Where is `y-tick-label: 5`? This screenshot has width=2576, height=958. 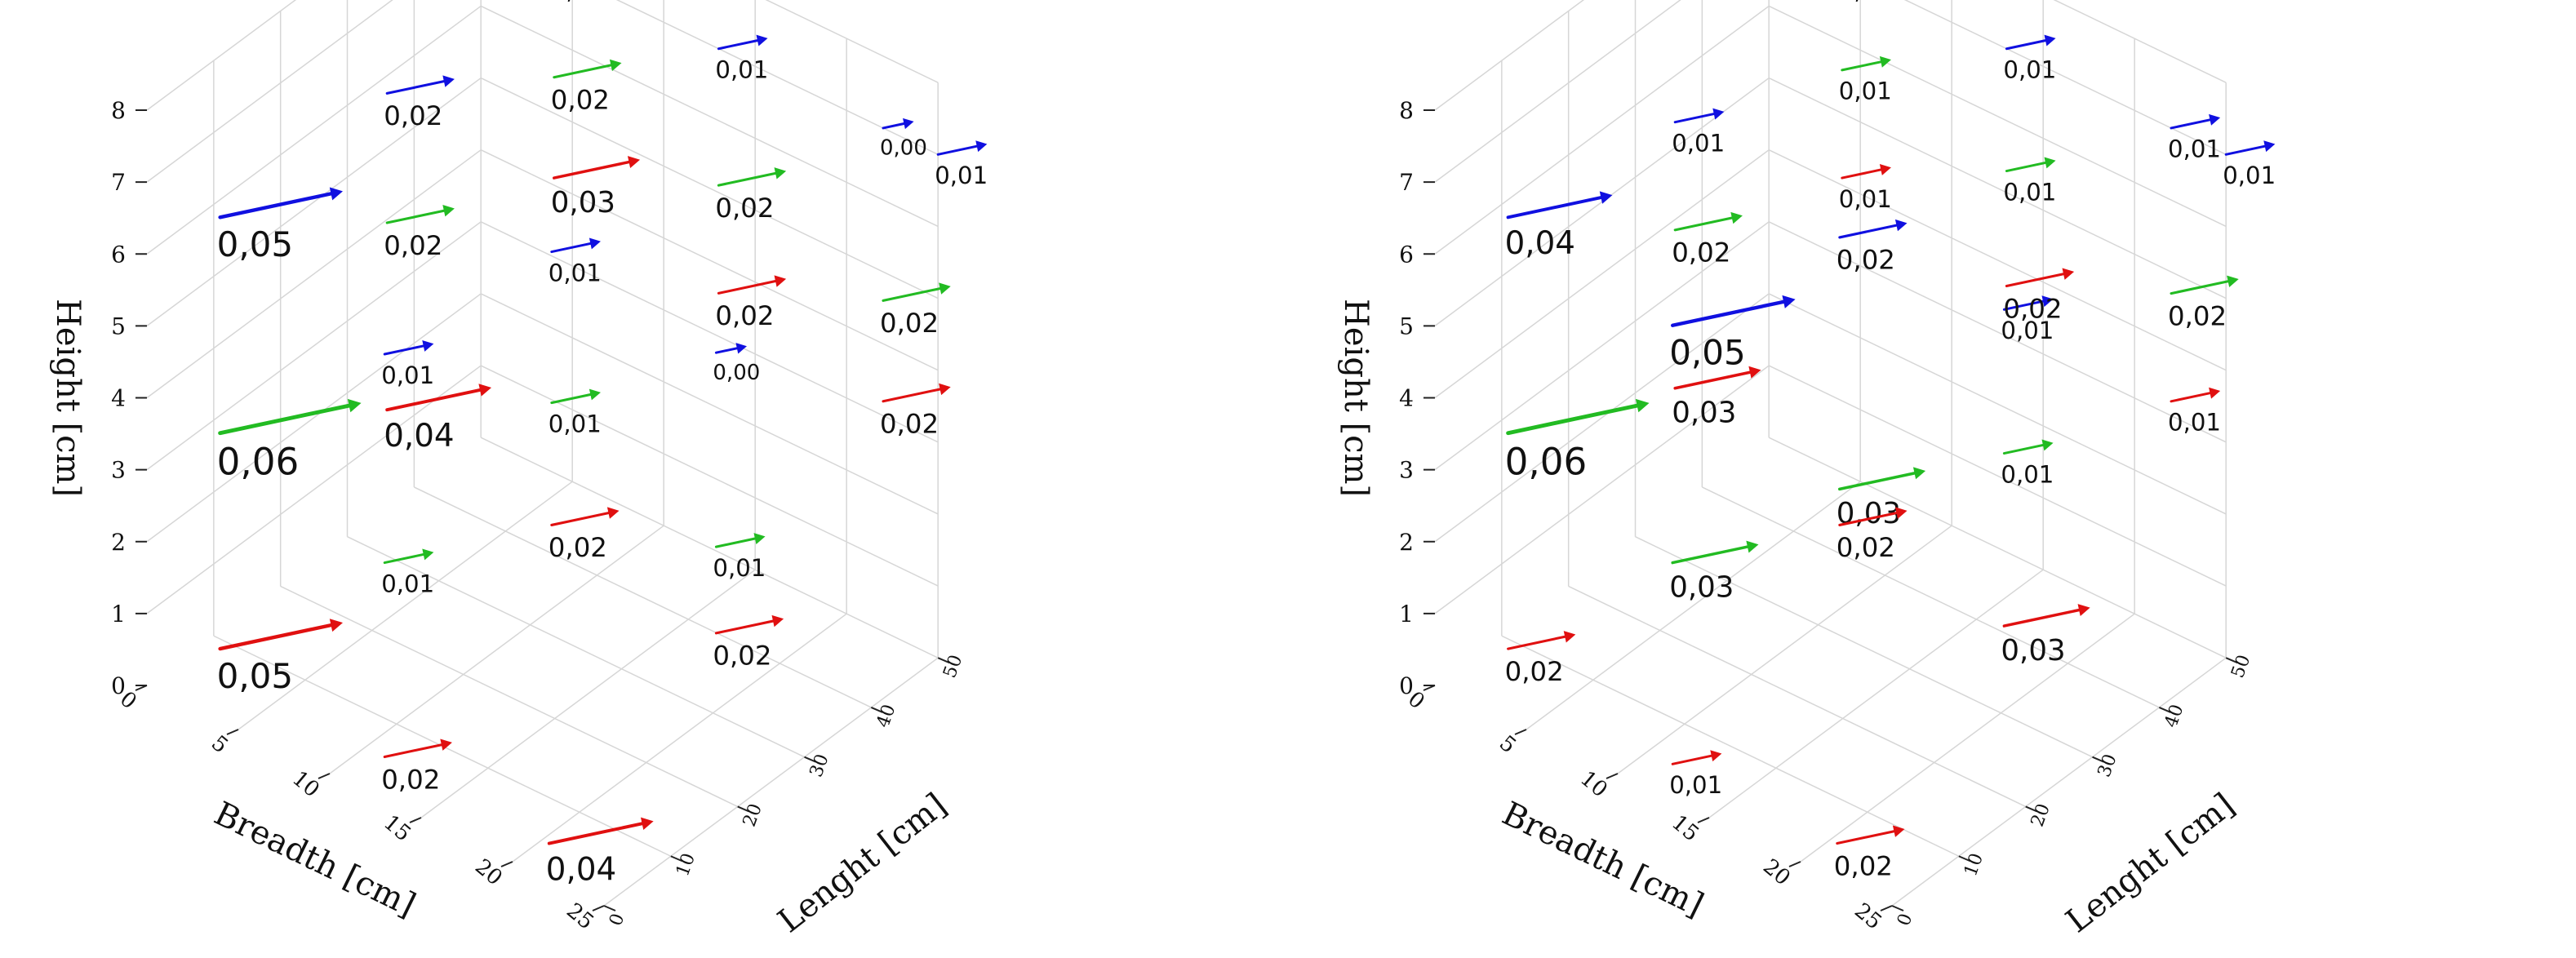
y-tick-label: 5 is located at coordinates (1508, 745).